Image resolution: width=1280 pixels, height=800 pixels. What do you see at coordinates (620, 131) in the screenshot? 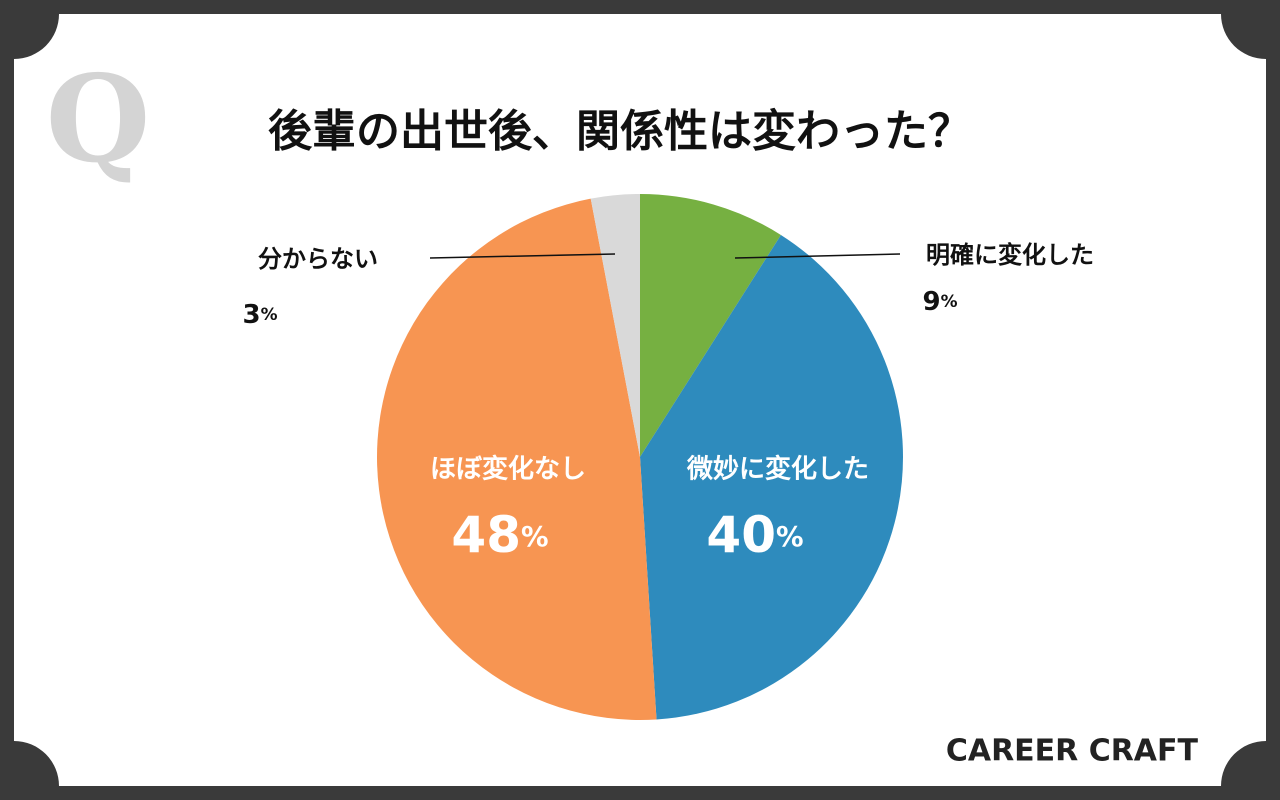
I see `chart-title: 後輩の出世後、関係性は変わった？` at bounding box center [620, 131].